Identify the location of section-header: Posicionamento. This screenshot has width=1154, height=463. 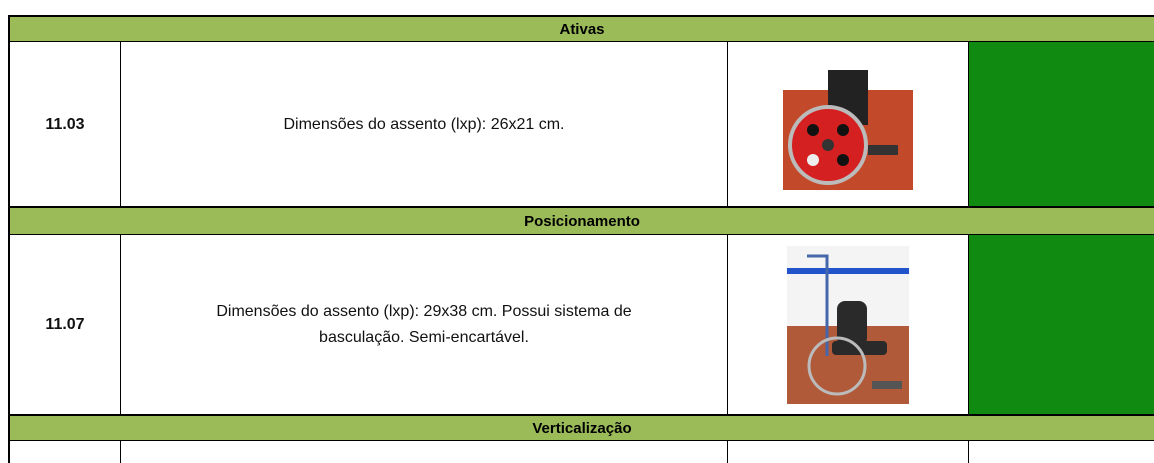
(581, 220).